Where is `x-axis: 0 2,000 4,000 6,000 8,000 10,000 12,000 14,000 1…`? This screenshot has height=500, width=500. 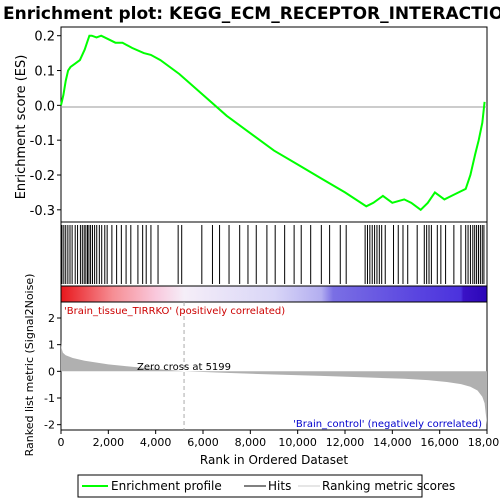
x-axis: 0 2,000 4,000 6,000 8,000 10,000 12,000 14,000 1… is located at coordinates (279, 439).